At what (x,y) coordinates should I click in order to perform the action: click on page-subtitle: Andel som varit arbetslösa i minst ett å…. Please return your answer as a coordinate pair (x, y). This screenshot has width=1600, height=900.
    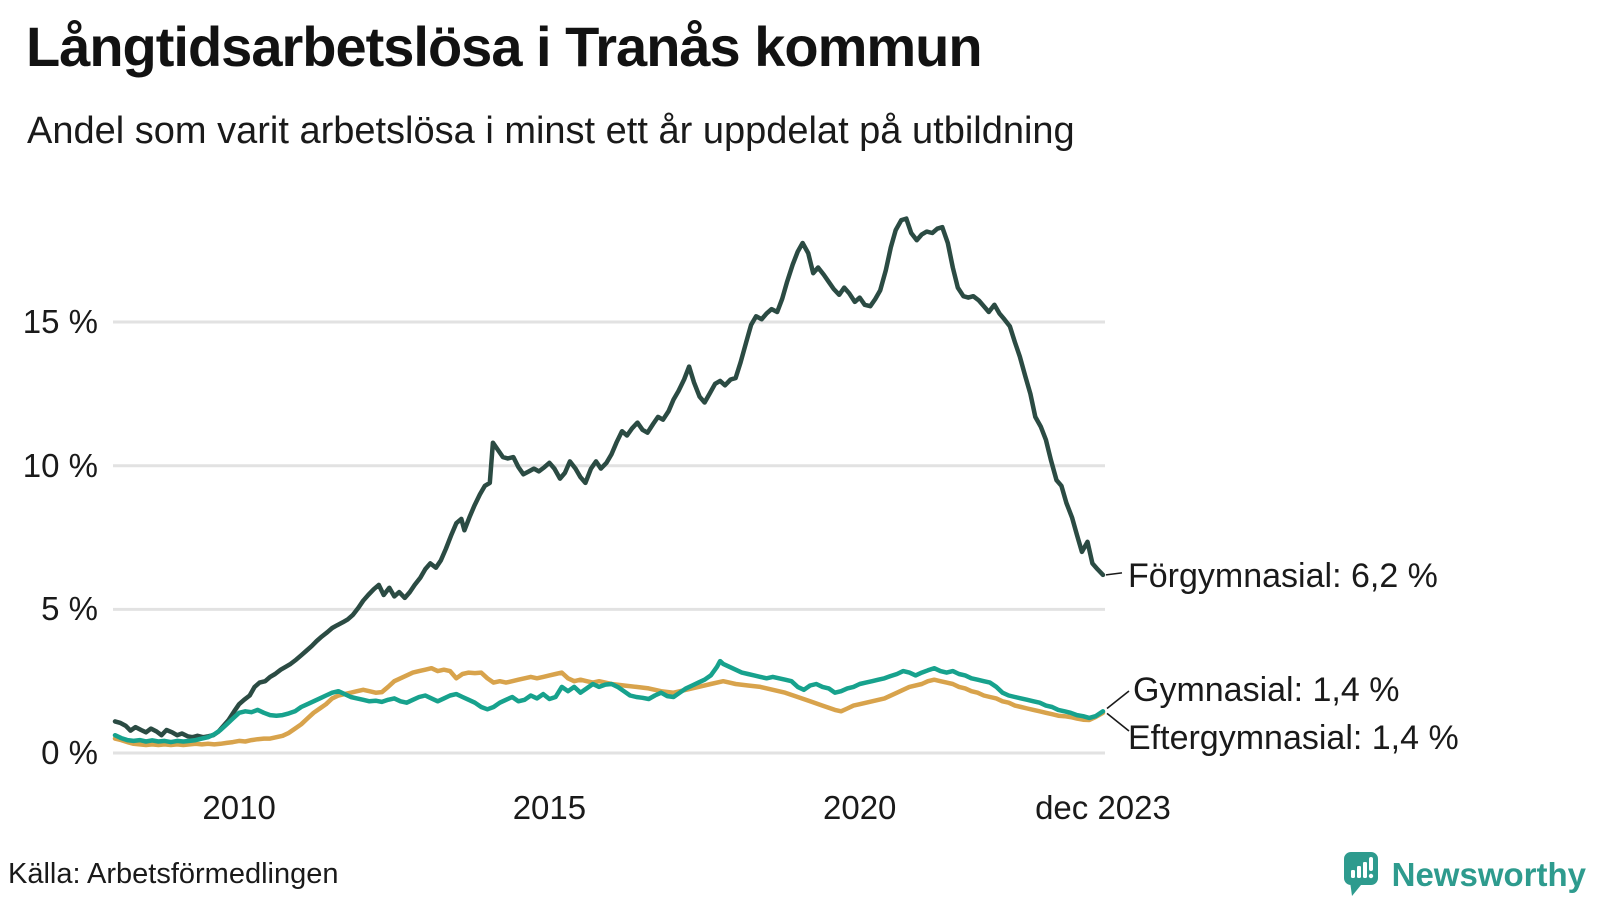
    Looking at the image, I should click on (551, 131).